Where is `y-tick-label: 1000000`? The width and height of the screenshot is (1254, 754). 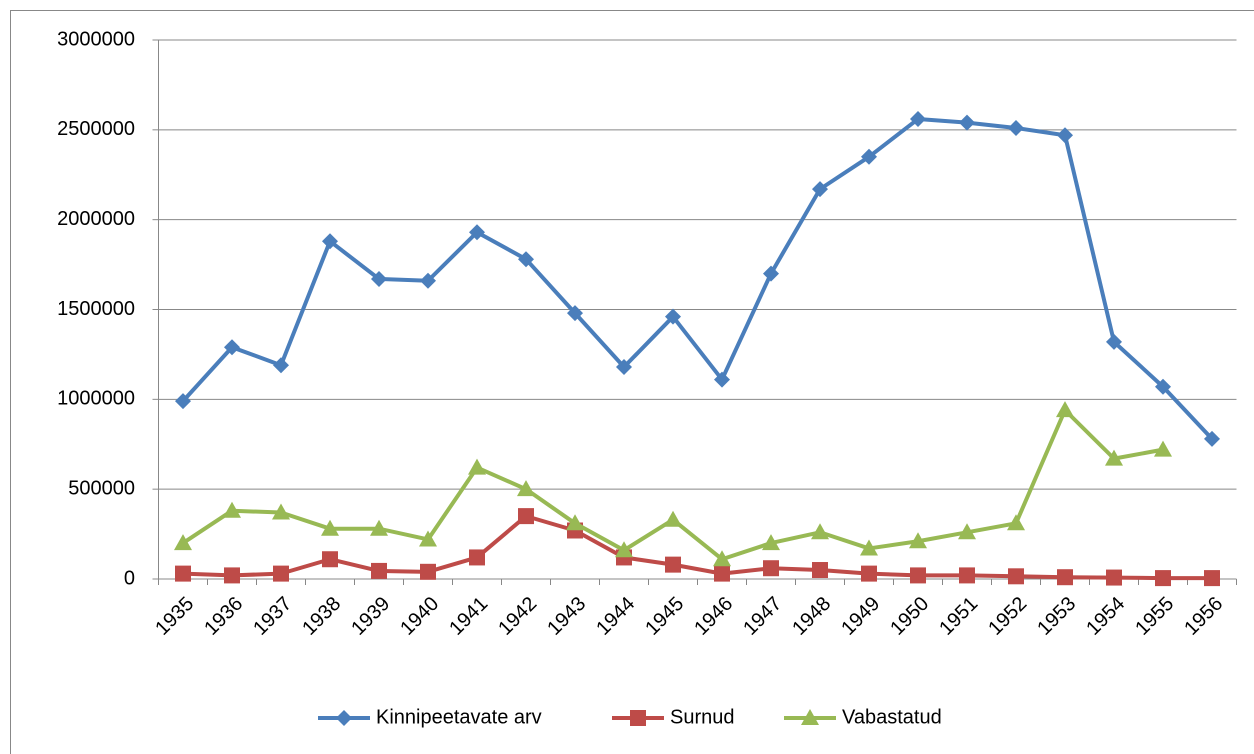 y-tick-label: 1000000 is located at coordinates (96, 399).